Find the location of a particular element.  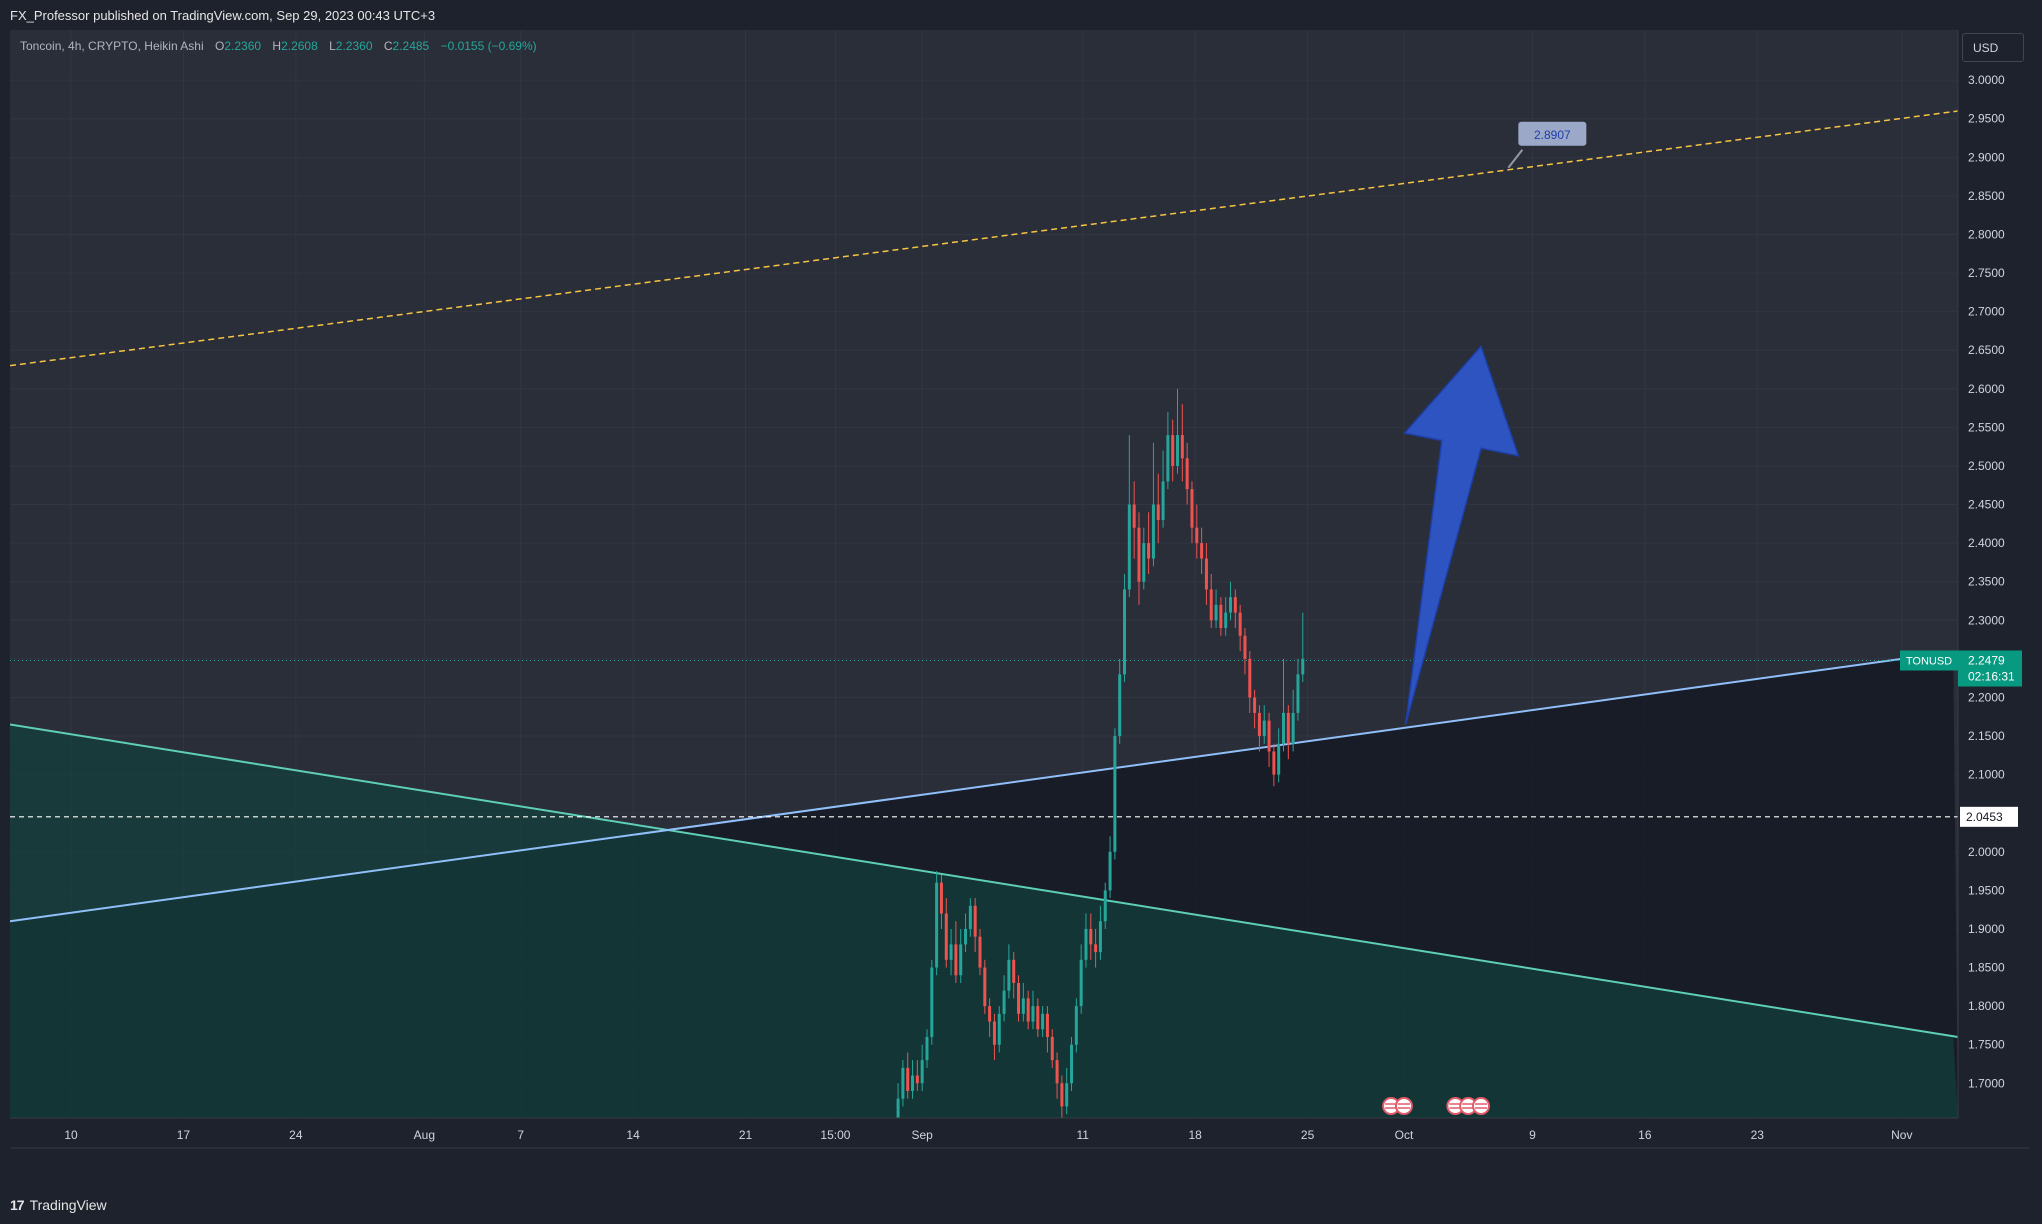

time-tick-label: Sep is located at coordinates (922, 1135).